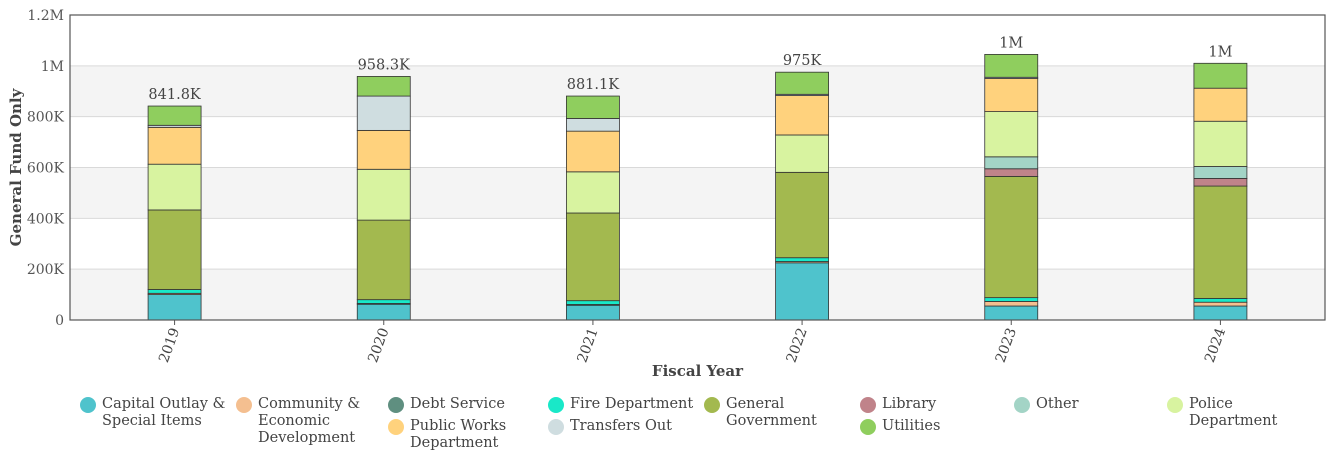  I want to click on y-axis-title: General Fund Only, so click(16, 166).